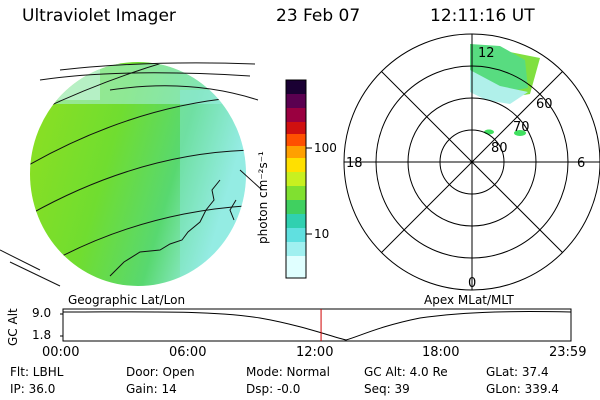 The height and width of the screenshot is (400, 600). Describe the element at coordinates (472, 283) in the screenshot. I see `mlt-label-0: 0` at that location.